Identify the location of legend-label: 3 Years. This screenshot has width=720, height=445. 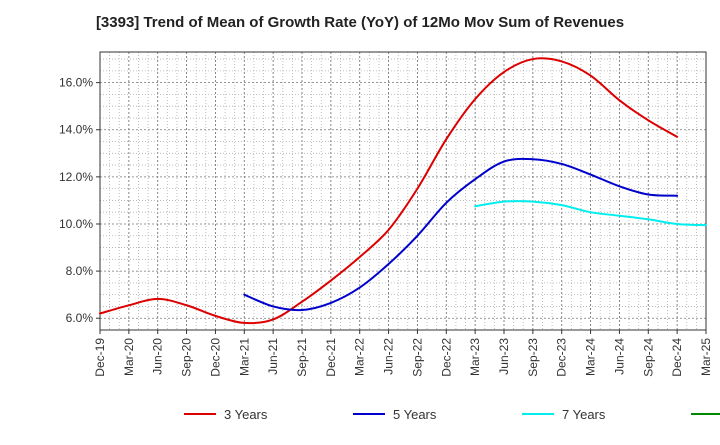
(246, 414).